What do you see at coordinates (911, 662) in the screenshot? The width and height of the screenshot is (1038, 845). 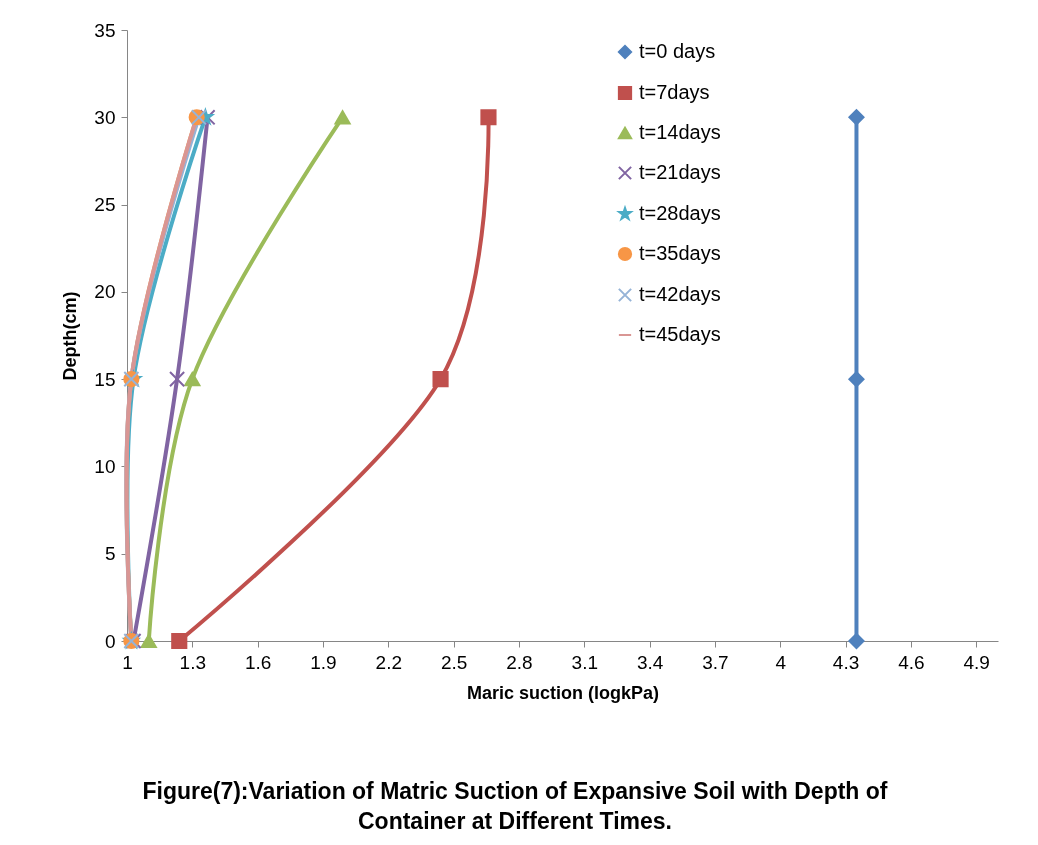 I see `x-tick-label: 4.6` at bounding box center [911, 662].